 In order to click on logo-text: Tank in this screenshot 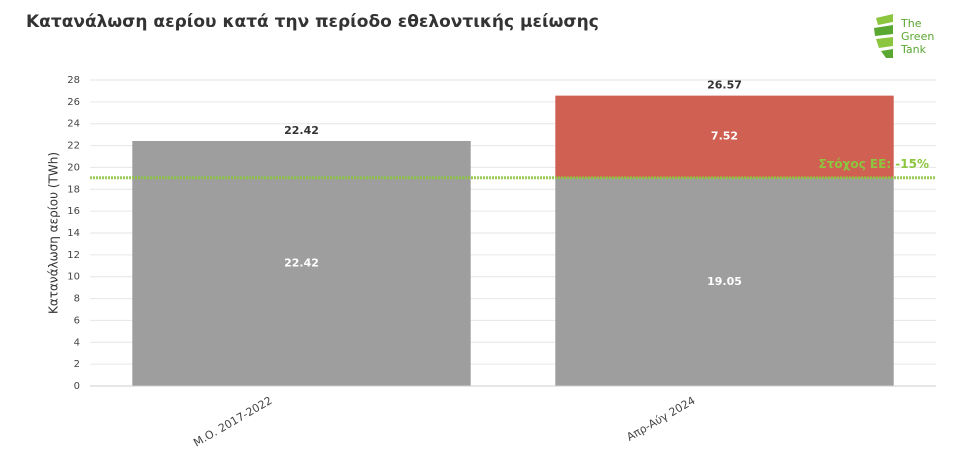, I will do `click(913, 49)`.